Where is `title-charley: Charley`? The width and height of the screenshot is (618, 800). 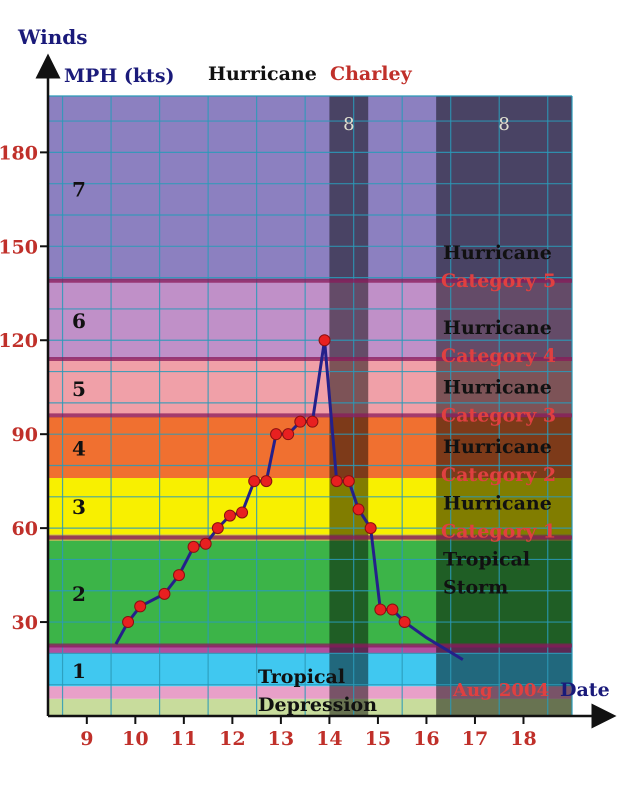 title-charley: Charley is located at coordinates (371, 74).